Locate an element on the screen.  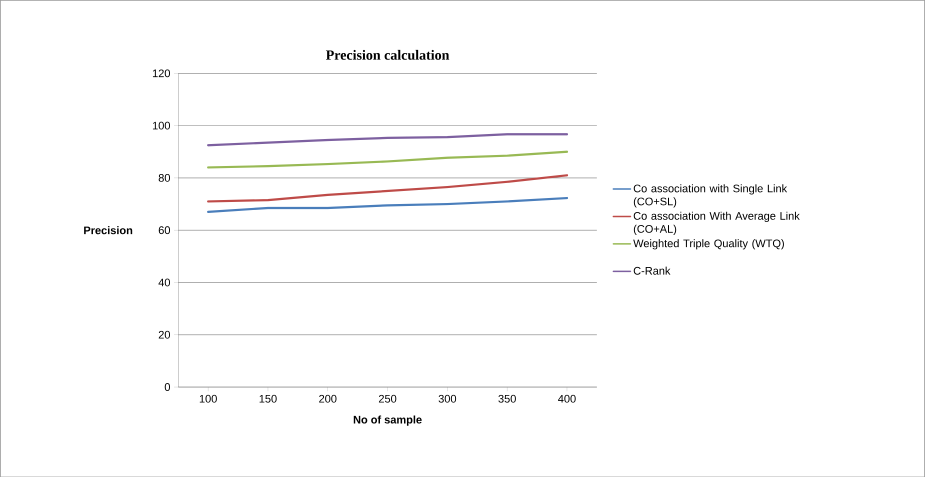
x-tick-label: 100 is located at coordinates (208, 398).